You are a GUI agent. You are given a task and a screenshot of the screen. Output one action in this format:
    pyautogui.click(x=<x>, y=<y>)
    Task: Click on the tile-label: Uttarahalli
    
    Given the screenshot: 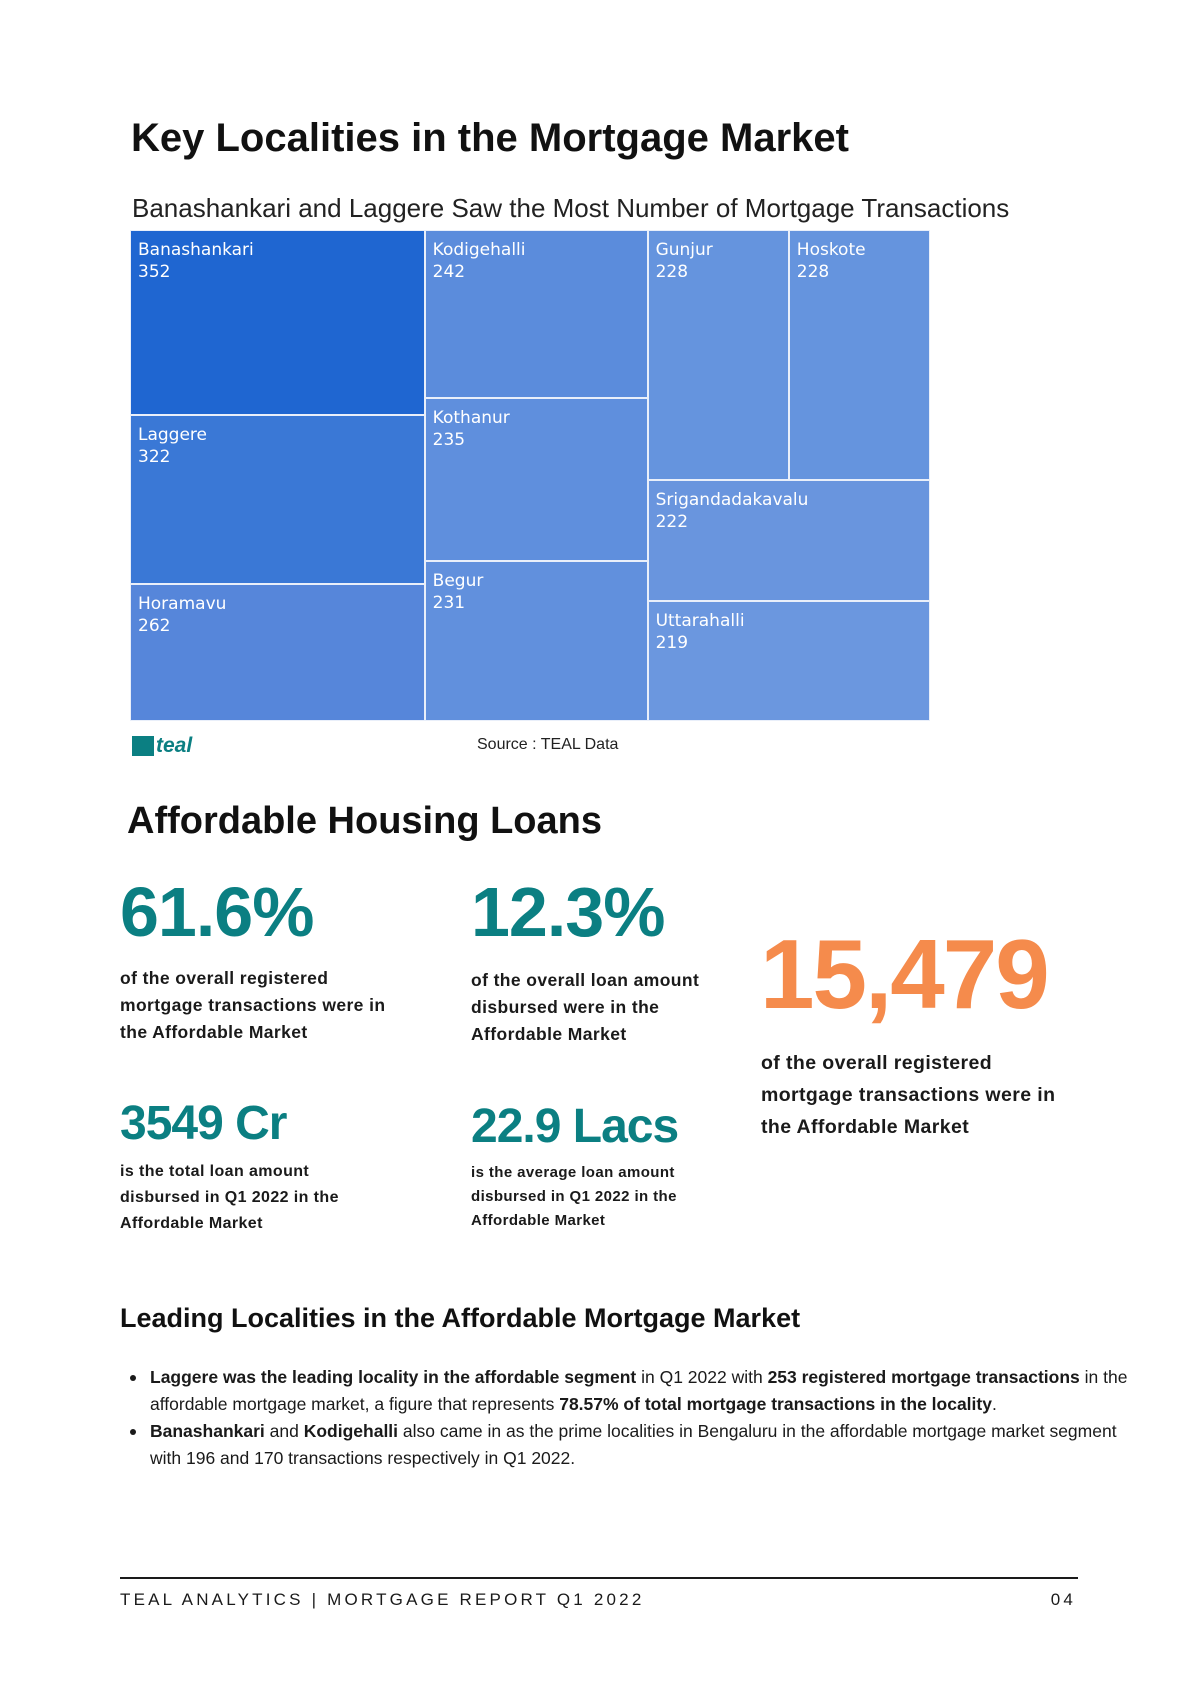 What is the action you would take?
    pyautogui.click(x=700, y=621)
    